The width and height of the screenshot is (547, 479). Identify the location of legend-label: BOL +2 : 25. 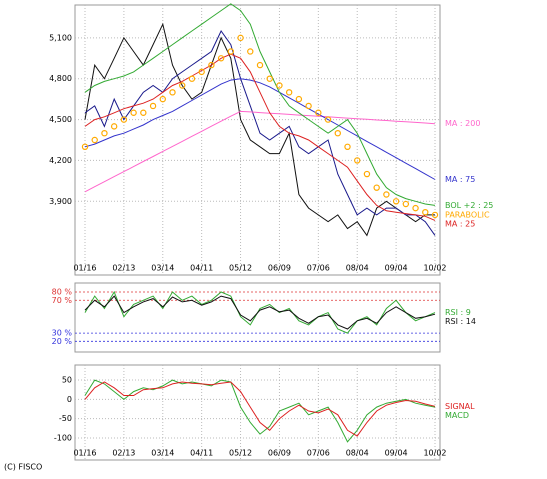
(469, 205).